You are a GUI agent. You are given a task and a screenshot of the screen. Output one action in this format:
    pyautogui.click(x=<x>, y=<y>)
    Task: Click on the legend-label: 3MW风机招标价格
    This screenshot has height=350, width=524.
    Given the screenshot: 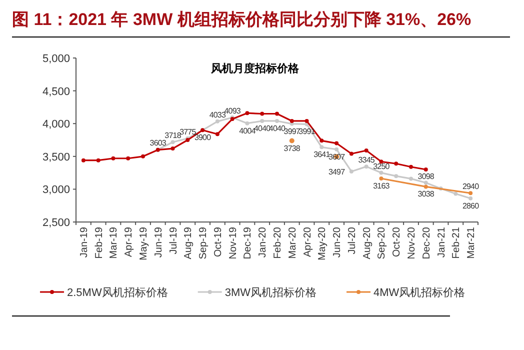 What is the action you would take?
    pyautogui.click(x=270, y=293)
    